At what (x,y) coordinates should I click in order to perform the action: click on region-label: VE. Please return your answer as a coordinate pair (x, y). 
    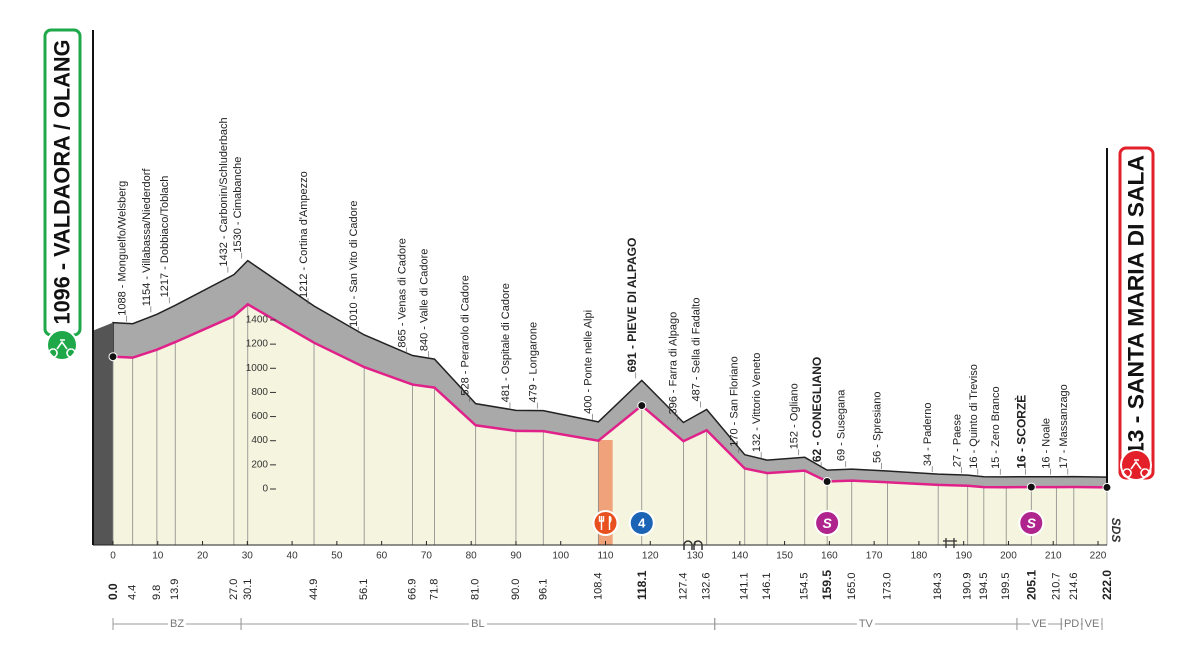
    Looking at the image, I should click on (1039, 624).